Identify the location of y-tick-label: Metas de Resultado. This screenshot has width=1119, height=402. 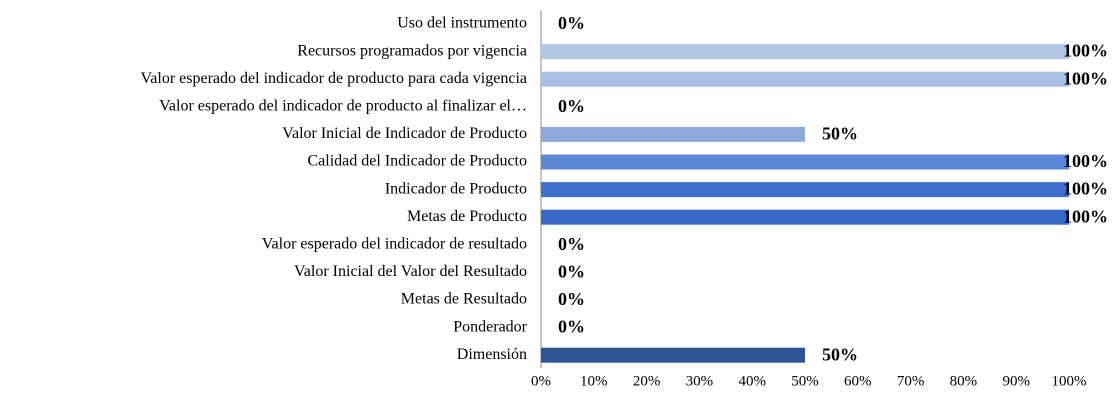
(464, 299).